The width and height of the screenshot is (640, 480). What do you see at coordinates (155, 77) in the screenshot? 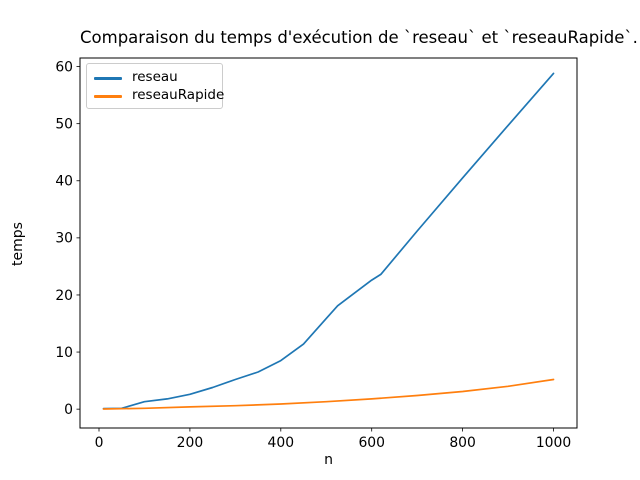
I see `legend-label-reseau: reseau` at bounding box center [155, 77].